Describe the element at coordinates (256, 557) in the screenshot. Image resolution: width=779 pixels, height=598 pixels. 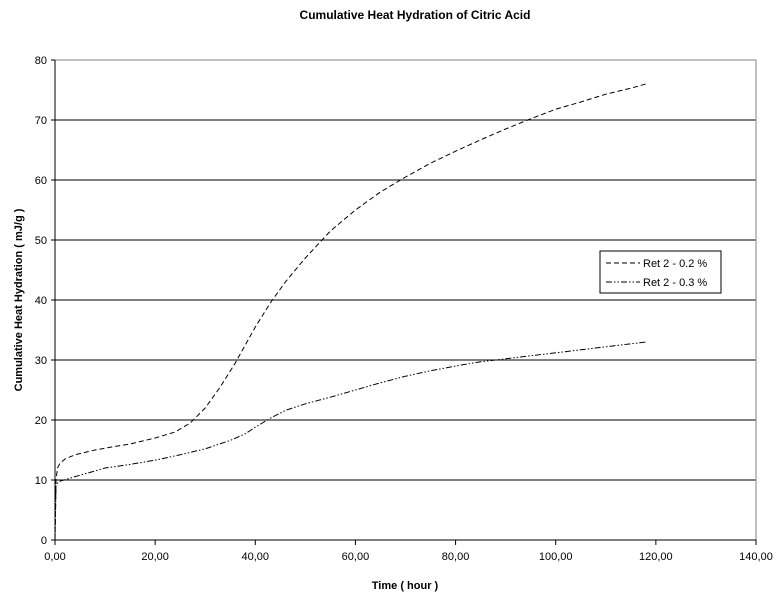
I see `x-tick-label: 40,00` at that location.